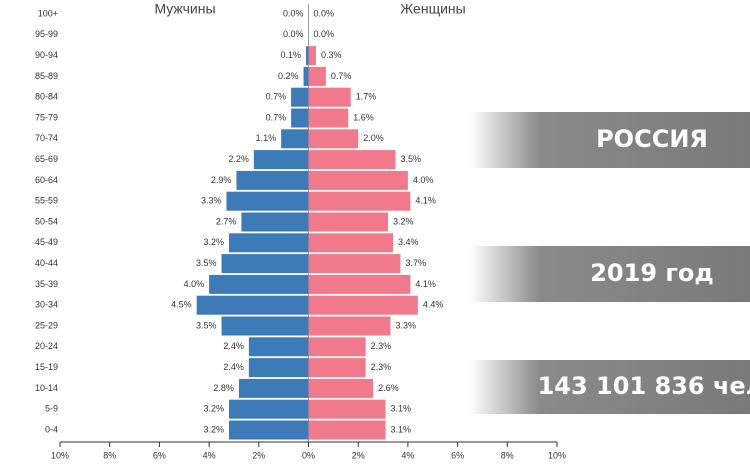 This screenshot has width=750, height=468. Describe the element at coordinates (388, 388) in the screenshot. I see `value-label: 2.6%` at that location.